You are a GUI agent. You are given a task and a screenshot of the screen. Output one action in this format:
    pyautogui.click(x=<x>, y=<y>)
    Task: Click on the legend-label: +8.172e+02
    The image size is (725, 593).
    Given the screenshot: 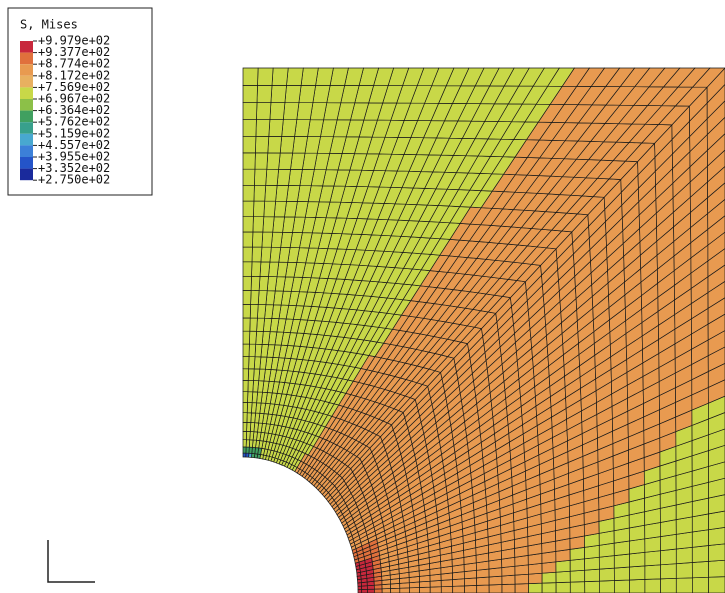 What is the action you would take?
    pyautogui.click(x=74, y=75)
    